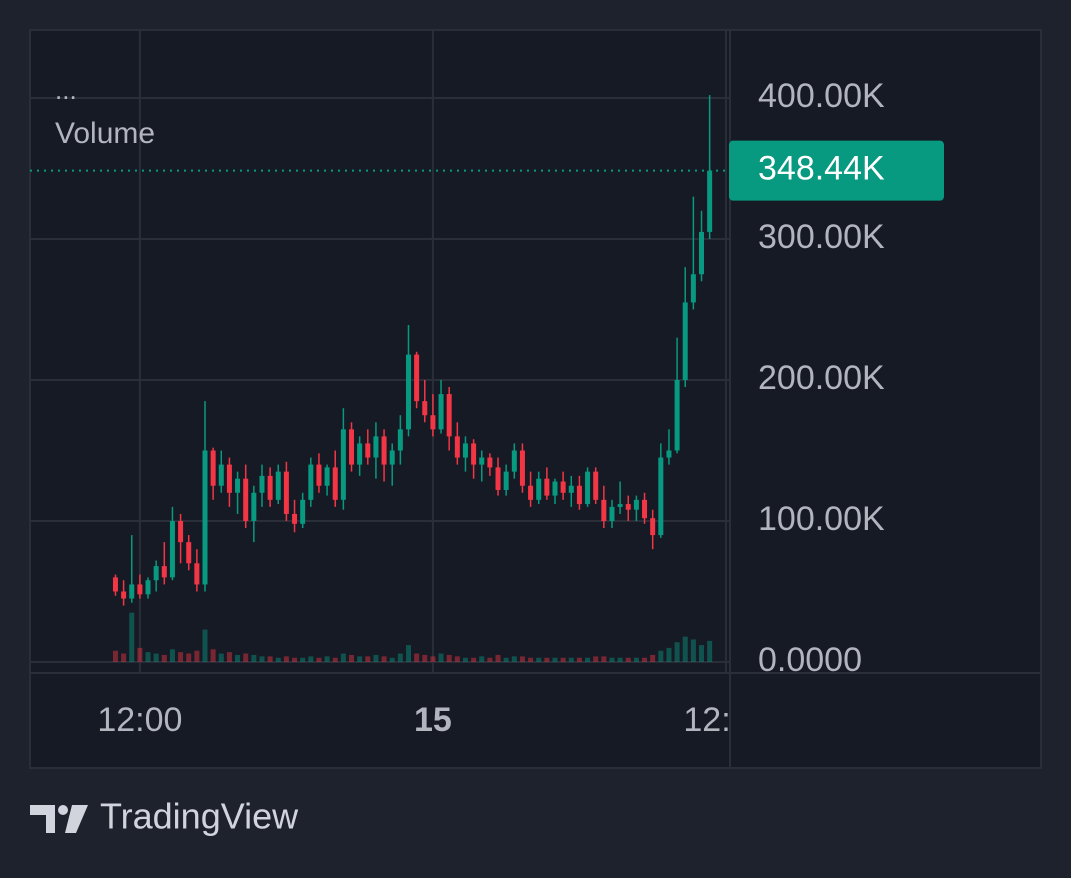  What do you see at coordinates (199, 816) in the screenshot?
I see `brand-name: TradingView` at bounding box center [199, 816].